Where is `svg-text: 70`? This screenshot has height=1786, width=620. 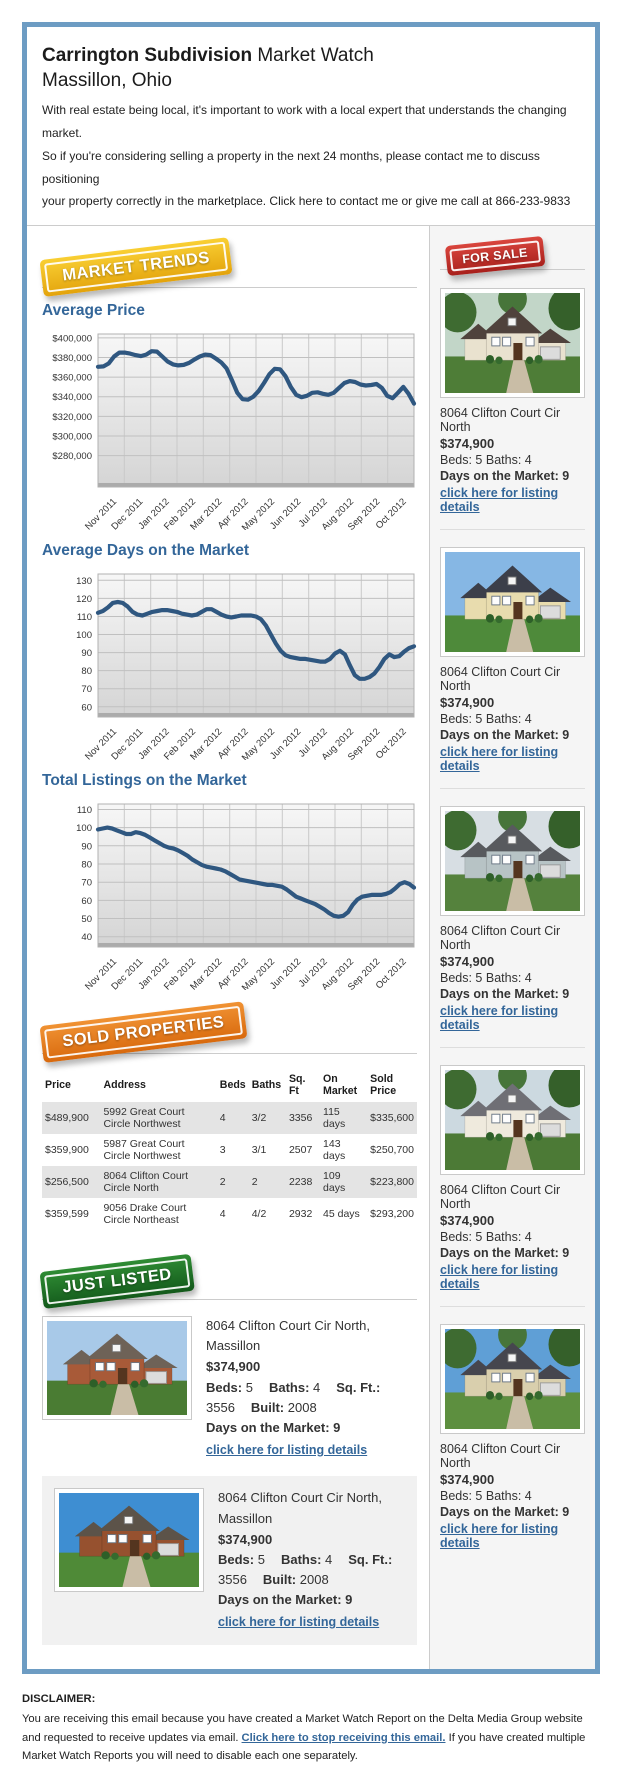
svg-text: 70 is located at coordinates (86, 883).